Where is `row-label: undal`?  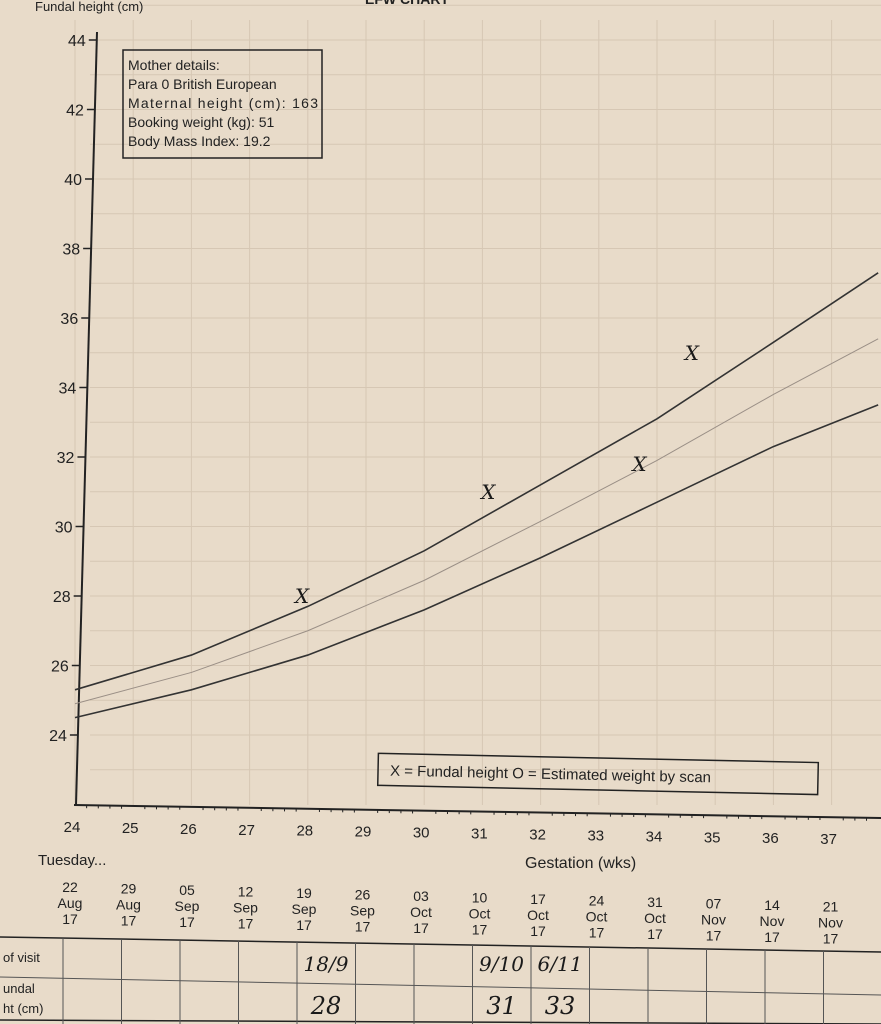 row-label: undal is located at coordinates (19, 988).